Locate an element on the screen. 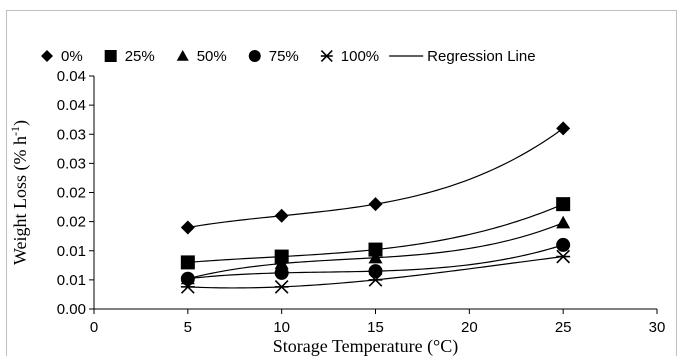 This screenshot has height=356, width=683. y-axis-title-main: Weight Loss (% h is located at coordinates (20, 200).